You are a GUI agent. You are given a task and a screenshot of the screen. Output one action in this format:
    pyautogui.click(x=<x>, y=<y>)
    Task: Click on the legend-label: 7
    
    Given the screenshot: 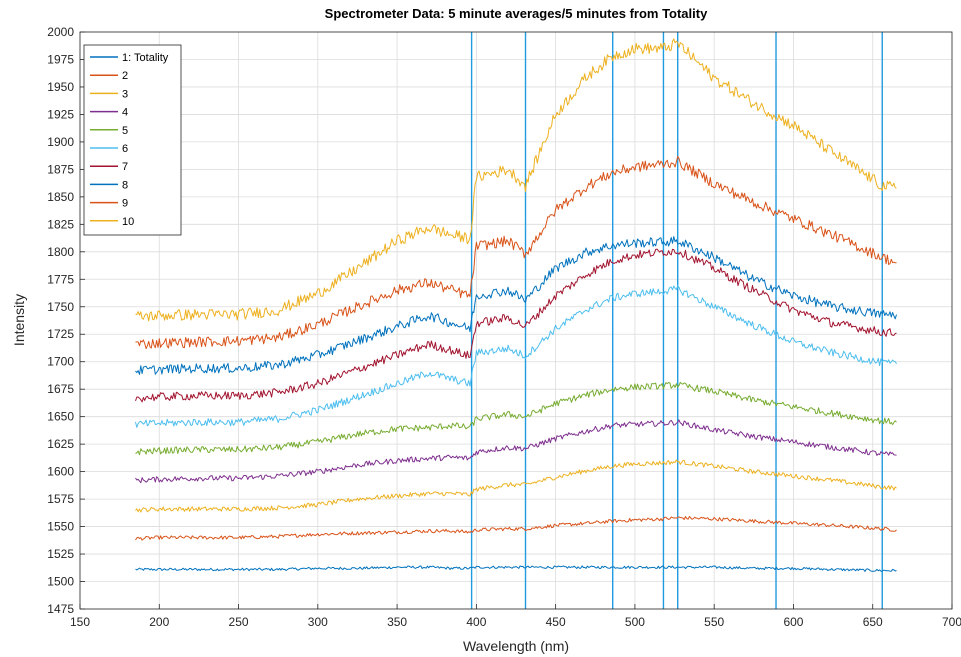 What is the action you would take?
    pyautogui.click(x=125, y=167)
    